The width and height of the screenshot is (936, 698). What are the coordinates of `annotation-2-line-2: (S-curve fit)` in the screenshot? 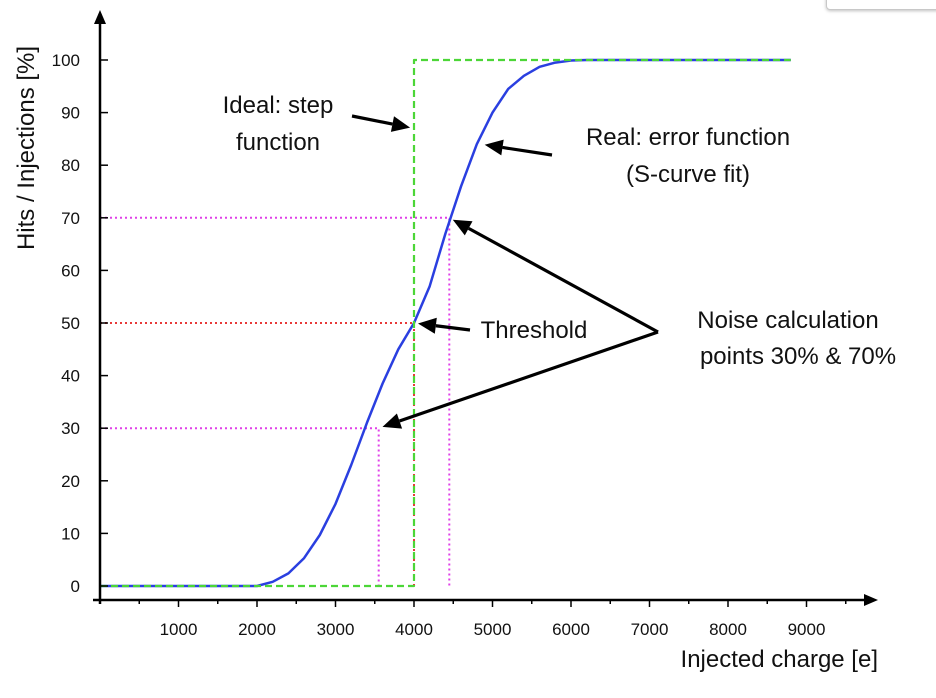 It's located at (688, 174).